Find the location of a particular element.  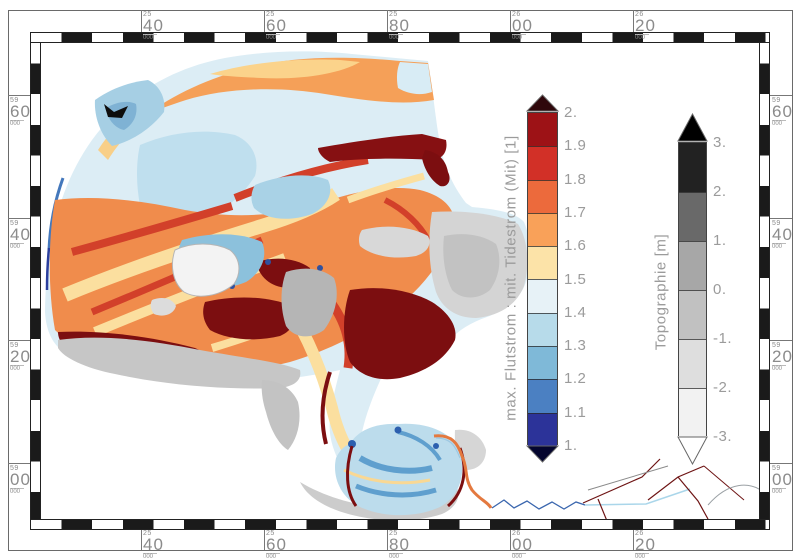

map-elbe-bulge is located at coordinates (400, 469).